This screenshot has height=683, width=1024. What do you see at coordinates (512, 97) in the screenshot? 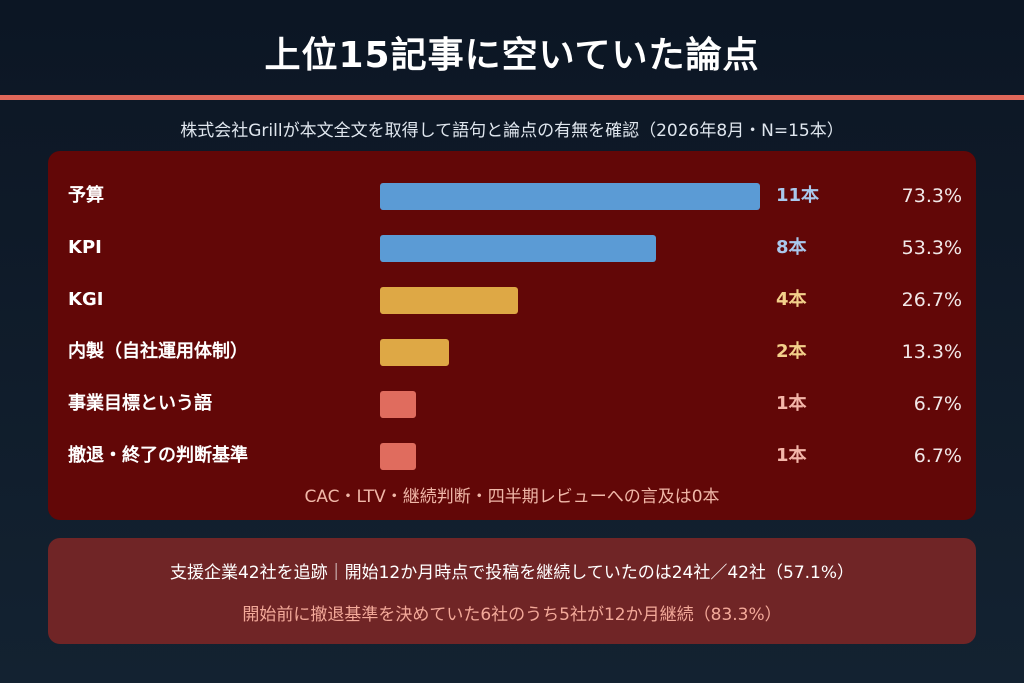
I see `title-divider` at bounding box center [512, 97].